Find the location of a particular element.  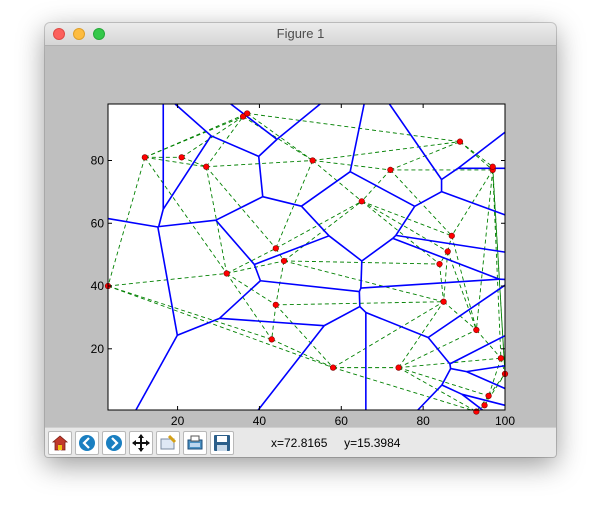

home-button is located at coordinates (60, 443).